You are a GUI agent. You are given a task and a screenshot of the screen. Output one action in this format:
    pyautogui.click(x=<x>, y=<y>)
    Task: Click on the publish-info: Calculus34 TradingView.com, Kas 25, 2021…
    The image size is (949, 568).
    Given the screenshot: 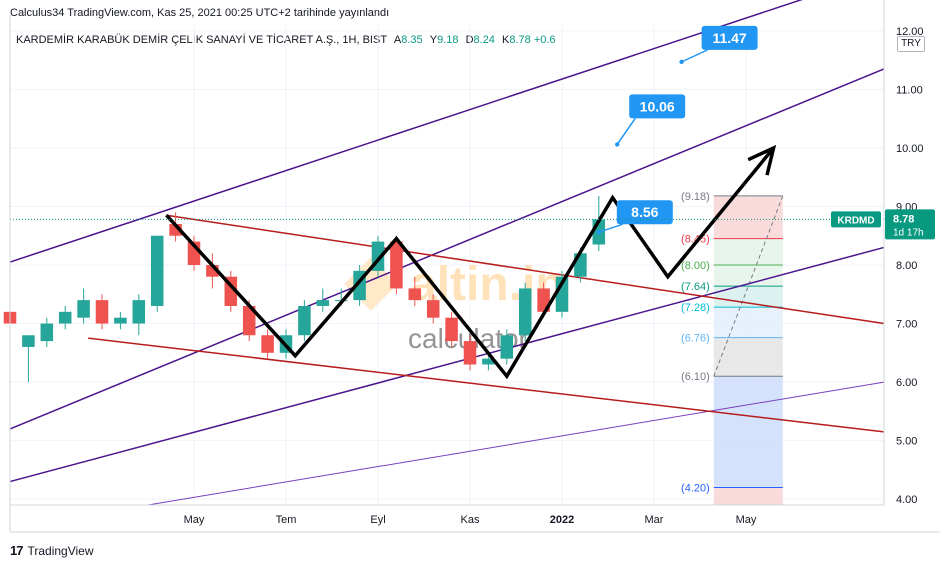 What is the action you would take?
    pyautogui.click(x=200, y=13)
    